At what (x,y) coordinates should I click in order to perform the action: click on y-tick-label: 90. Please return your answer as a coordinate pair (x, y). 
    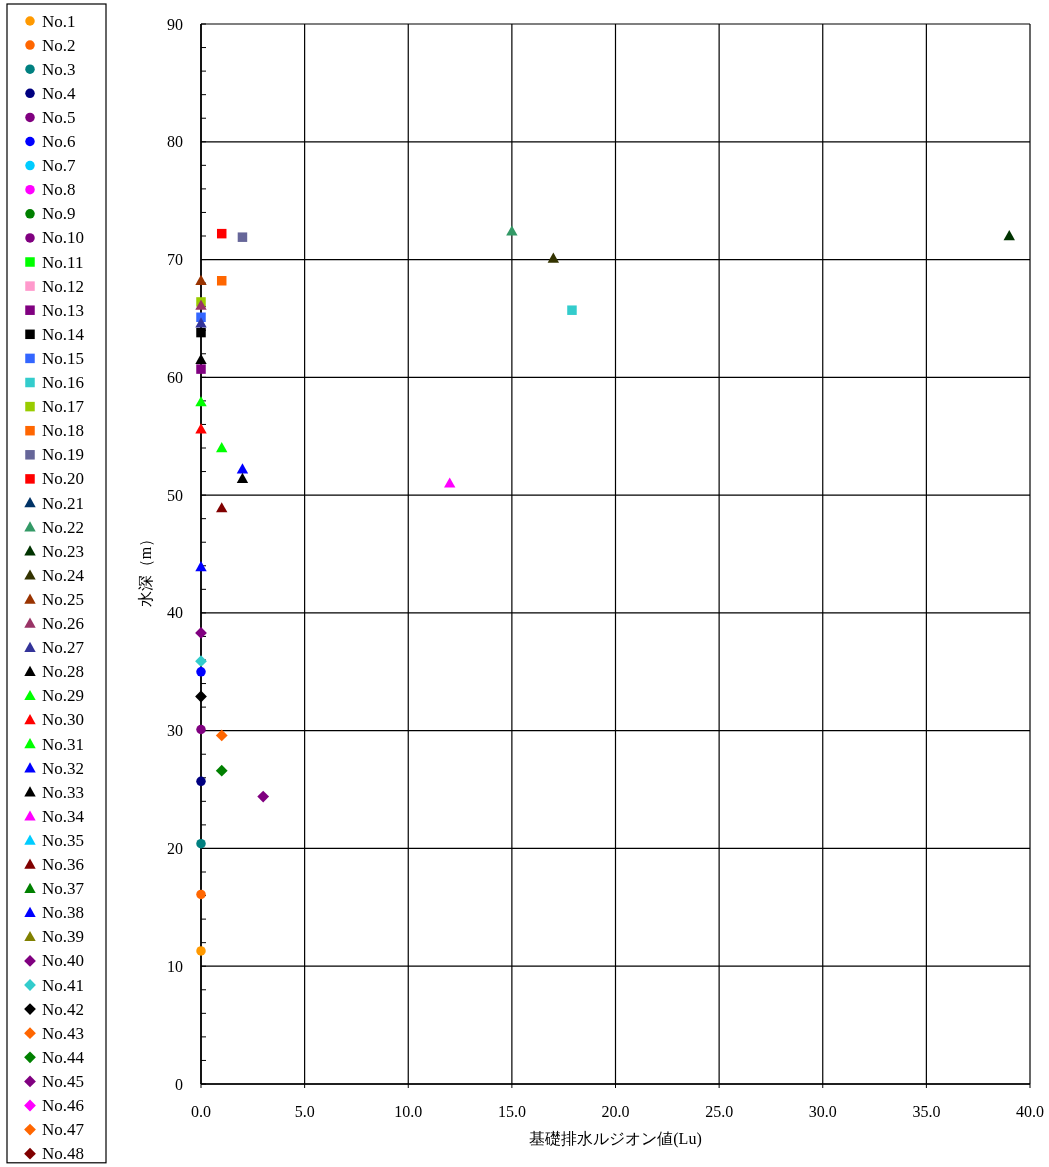
    Looking at the image, I should click on (175, 24).